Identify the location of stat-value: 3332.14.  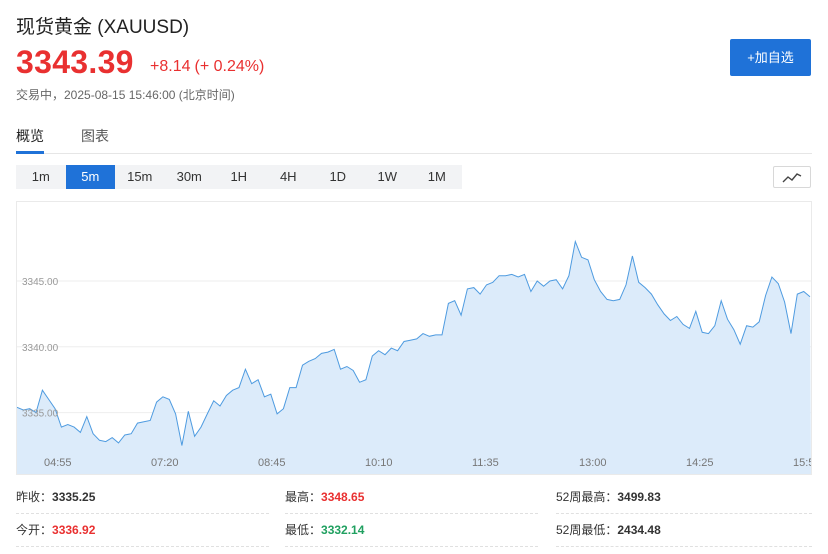
(343, 530).